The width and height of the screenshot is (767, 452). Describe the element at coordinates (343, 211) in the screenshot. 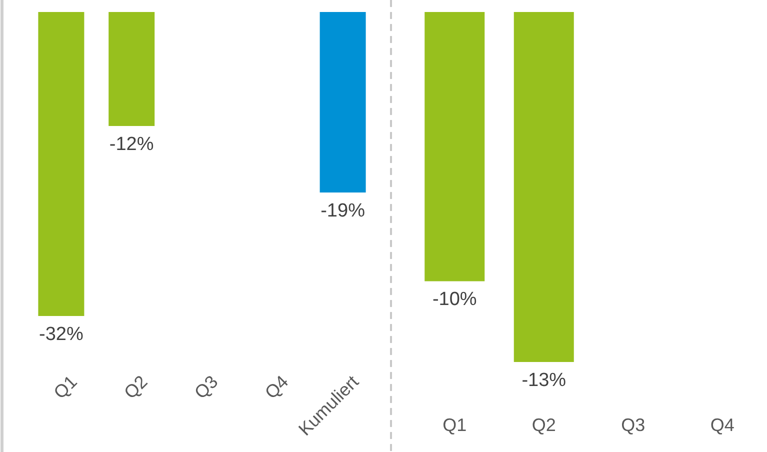

I see `data-label: -19%` at that location.